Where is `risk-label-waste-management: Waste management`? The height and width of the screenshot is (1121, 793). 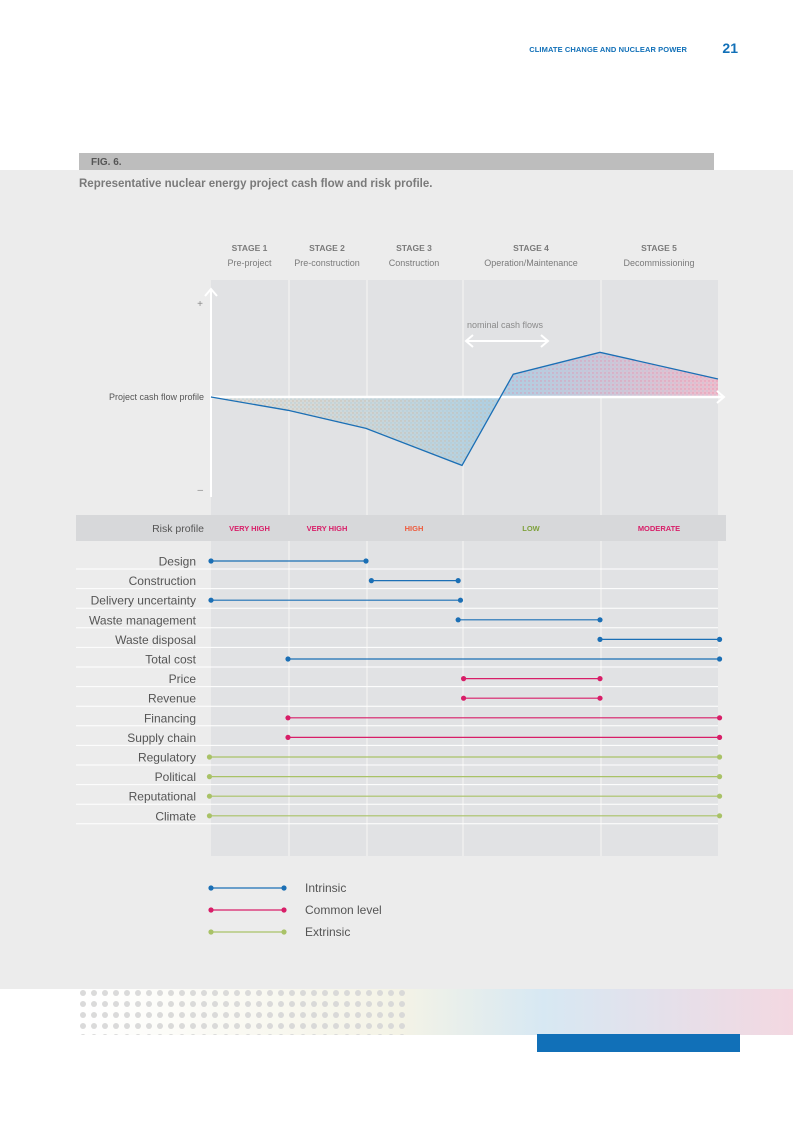
risk-label-waste-management: Waste management is located at coordinates (143, 620).